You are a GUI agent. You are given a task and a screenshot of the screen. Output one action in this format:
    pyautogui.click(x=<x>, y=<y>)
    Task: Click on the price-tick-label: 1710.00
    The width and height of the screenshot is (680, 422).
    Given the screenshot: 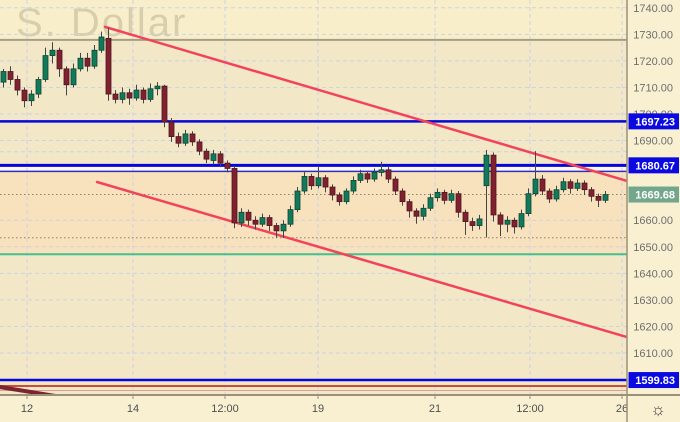 What is the action you would take?
    pyautogui.click(x=653, y=88)
    